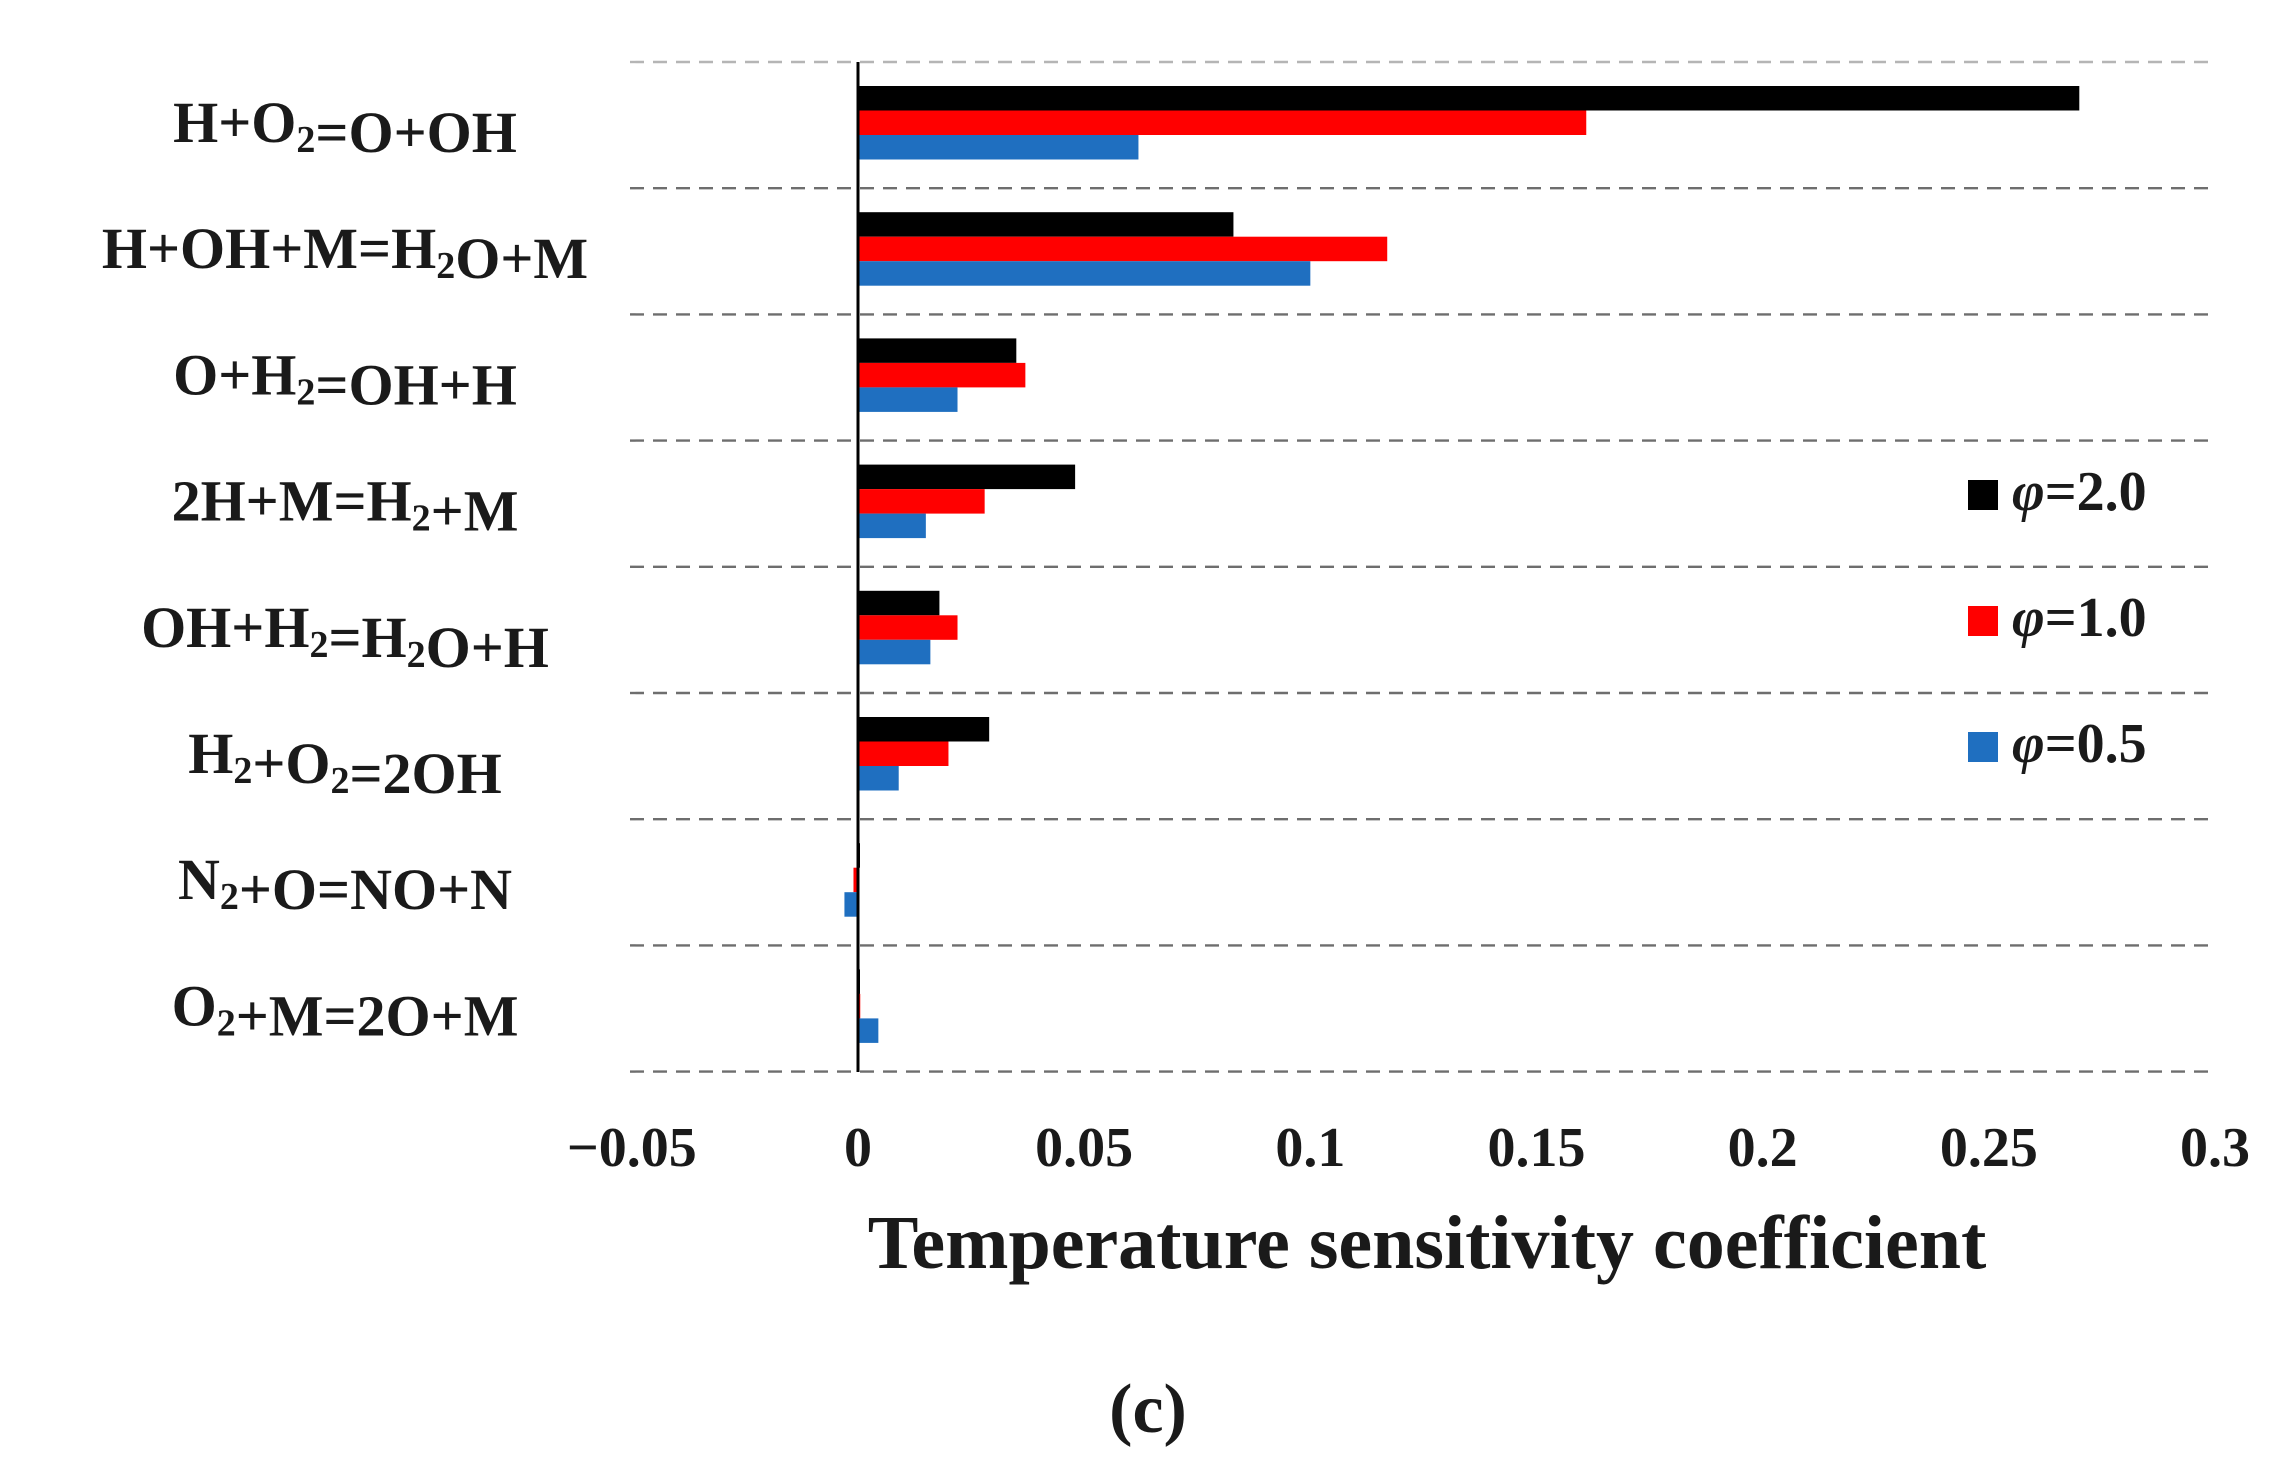 The height and width of the screenshot is (1471, 2291). Describe the element at coordinates (855, 880) in the screenshot. I see `bar-phi-1.0-7` at that location.